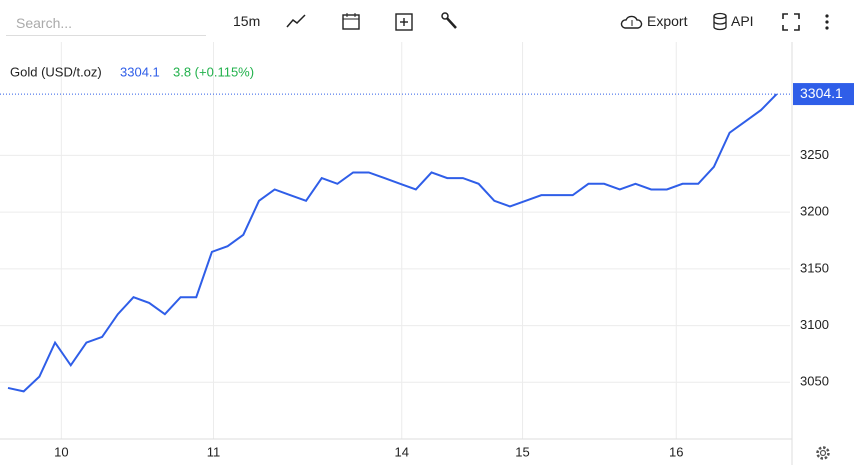  I want to click on add-indicator-icon, so click(404, 22).